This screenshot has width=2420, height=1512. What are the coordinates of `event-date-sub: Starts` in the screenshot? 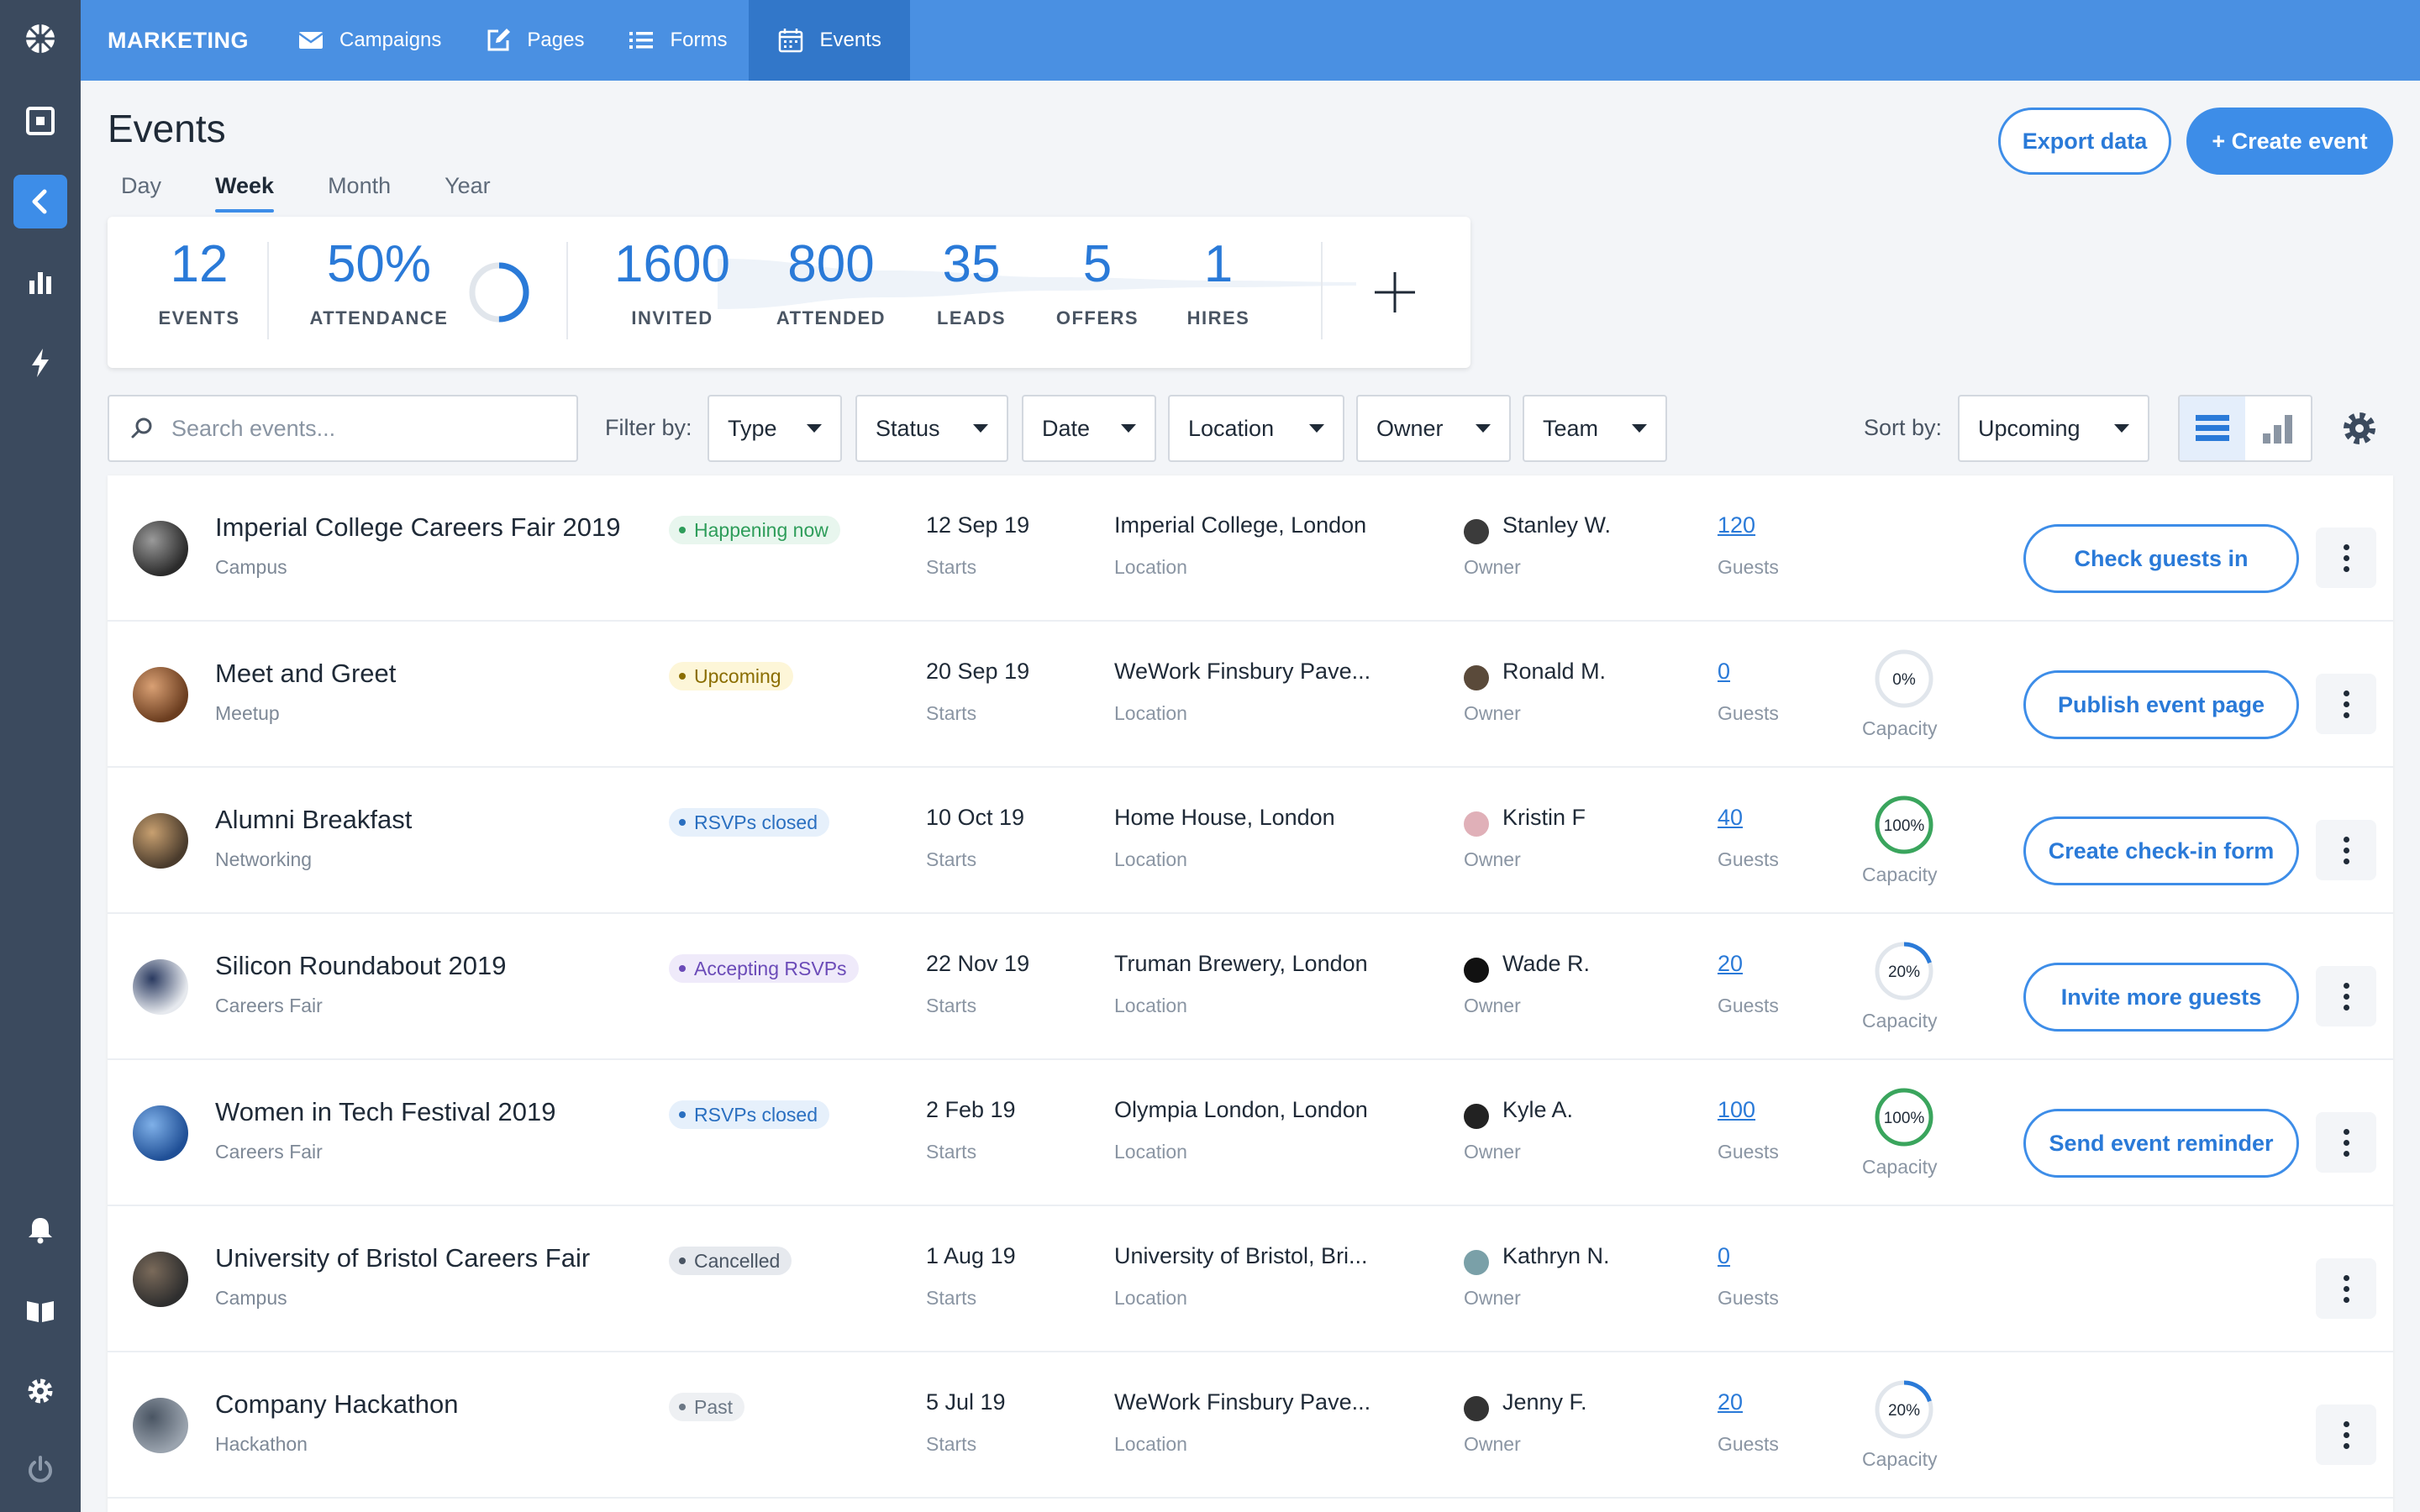 It's located at (952, 1005).